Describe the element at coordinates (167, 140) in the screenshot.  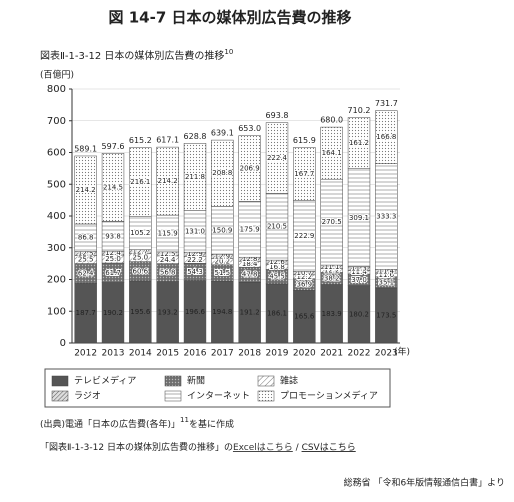
I see `total-label: 617.1` at that location.